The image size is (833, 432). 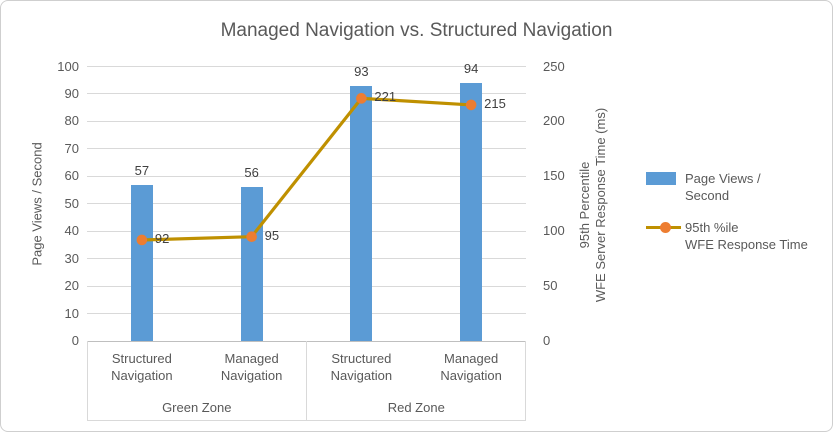 I want to click on zone-divider, so click(x=306, y=381).